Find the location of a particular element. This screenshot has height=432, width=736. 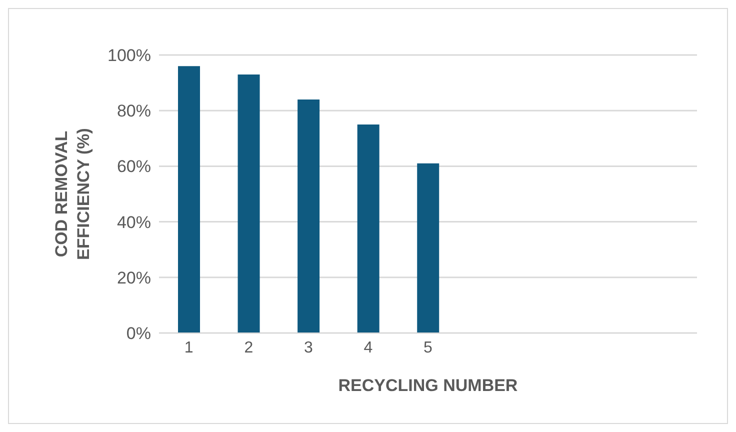

x-tick-label: 3 is located at coordinates (308, 347).